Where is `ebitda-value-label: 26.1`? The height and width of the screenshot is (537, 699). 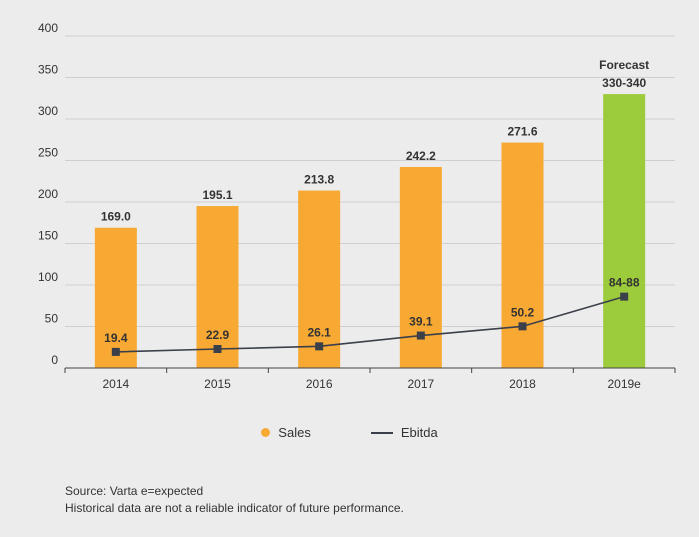
ebitda-value-label: 26.1 is located at coordinates (319, 332).